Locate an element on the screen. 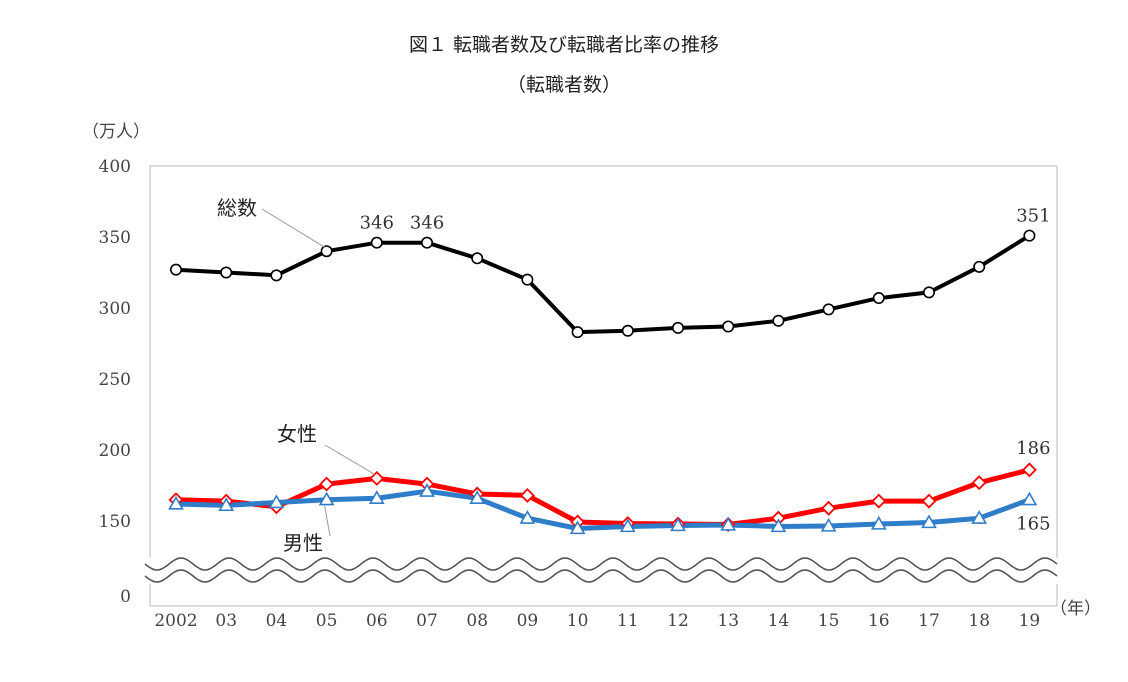 This screenshot has height=682, width=1128. y-tick-label: 150 is located at coordinates (115, 522).